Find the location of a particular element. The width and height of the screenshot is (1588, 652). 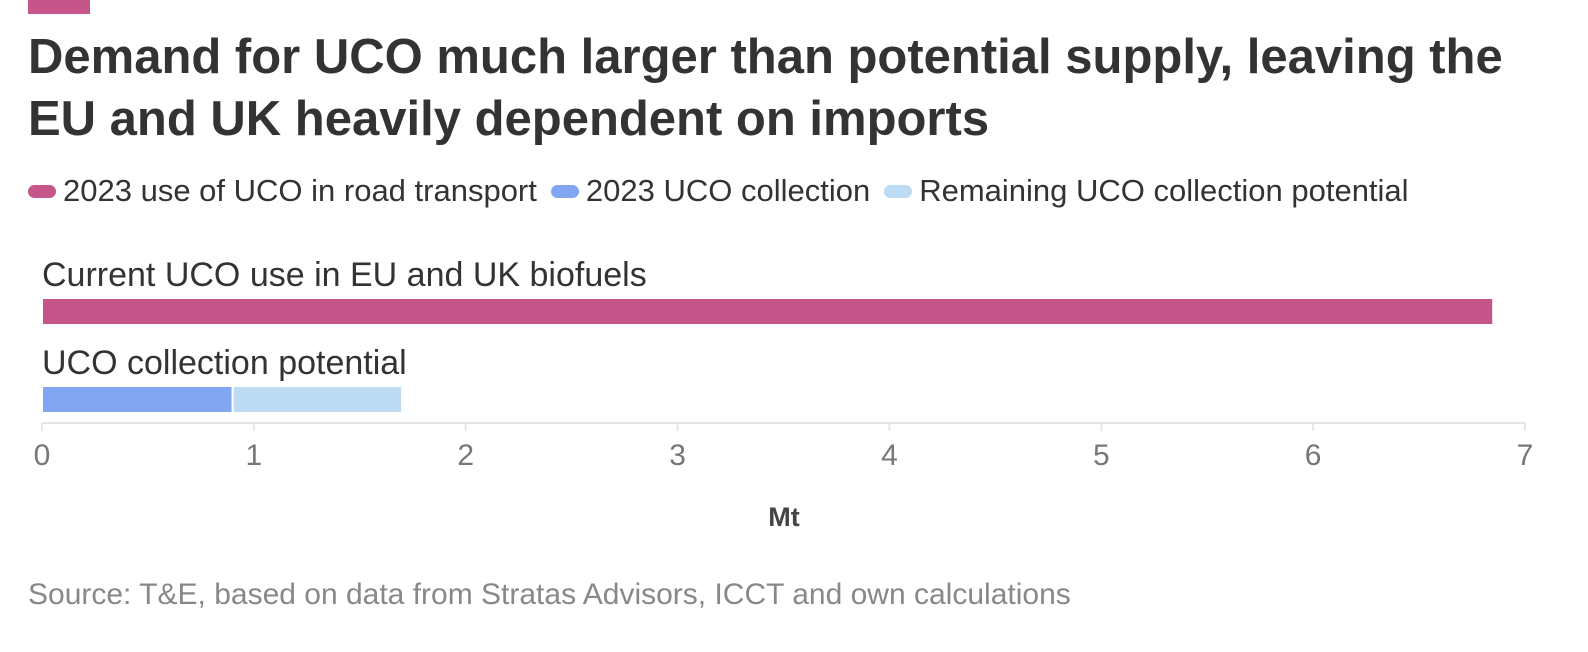

legend-label-road: 2023 use of UCO in road transport is located at coordinates (300, 190).